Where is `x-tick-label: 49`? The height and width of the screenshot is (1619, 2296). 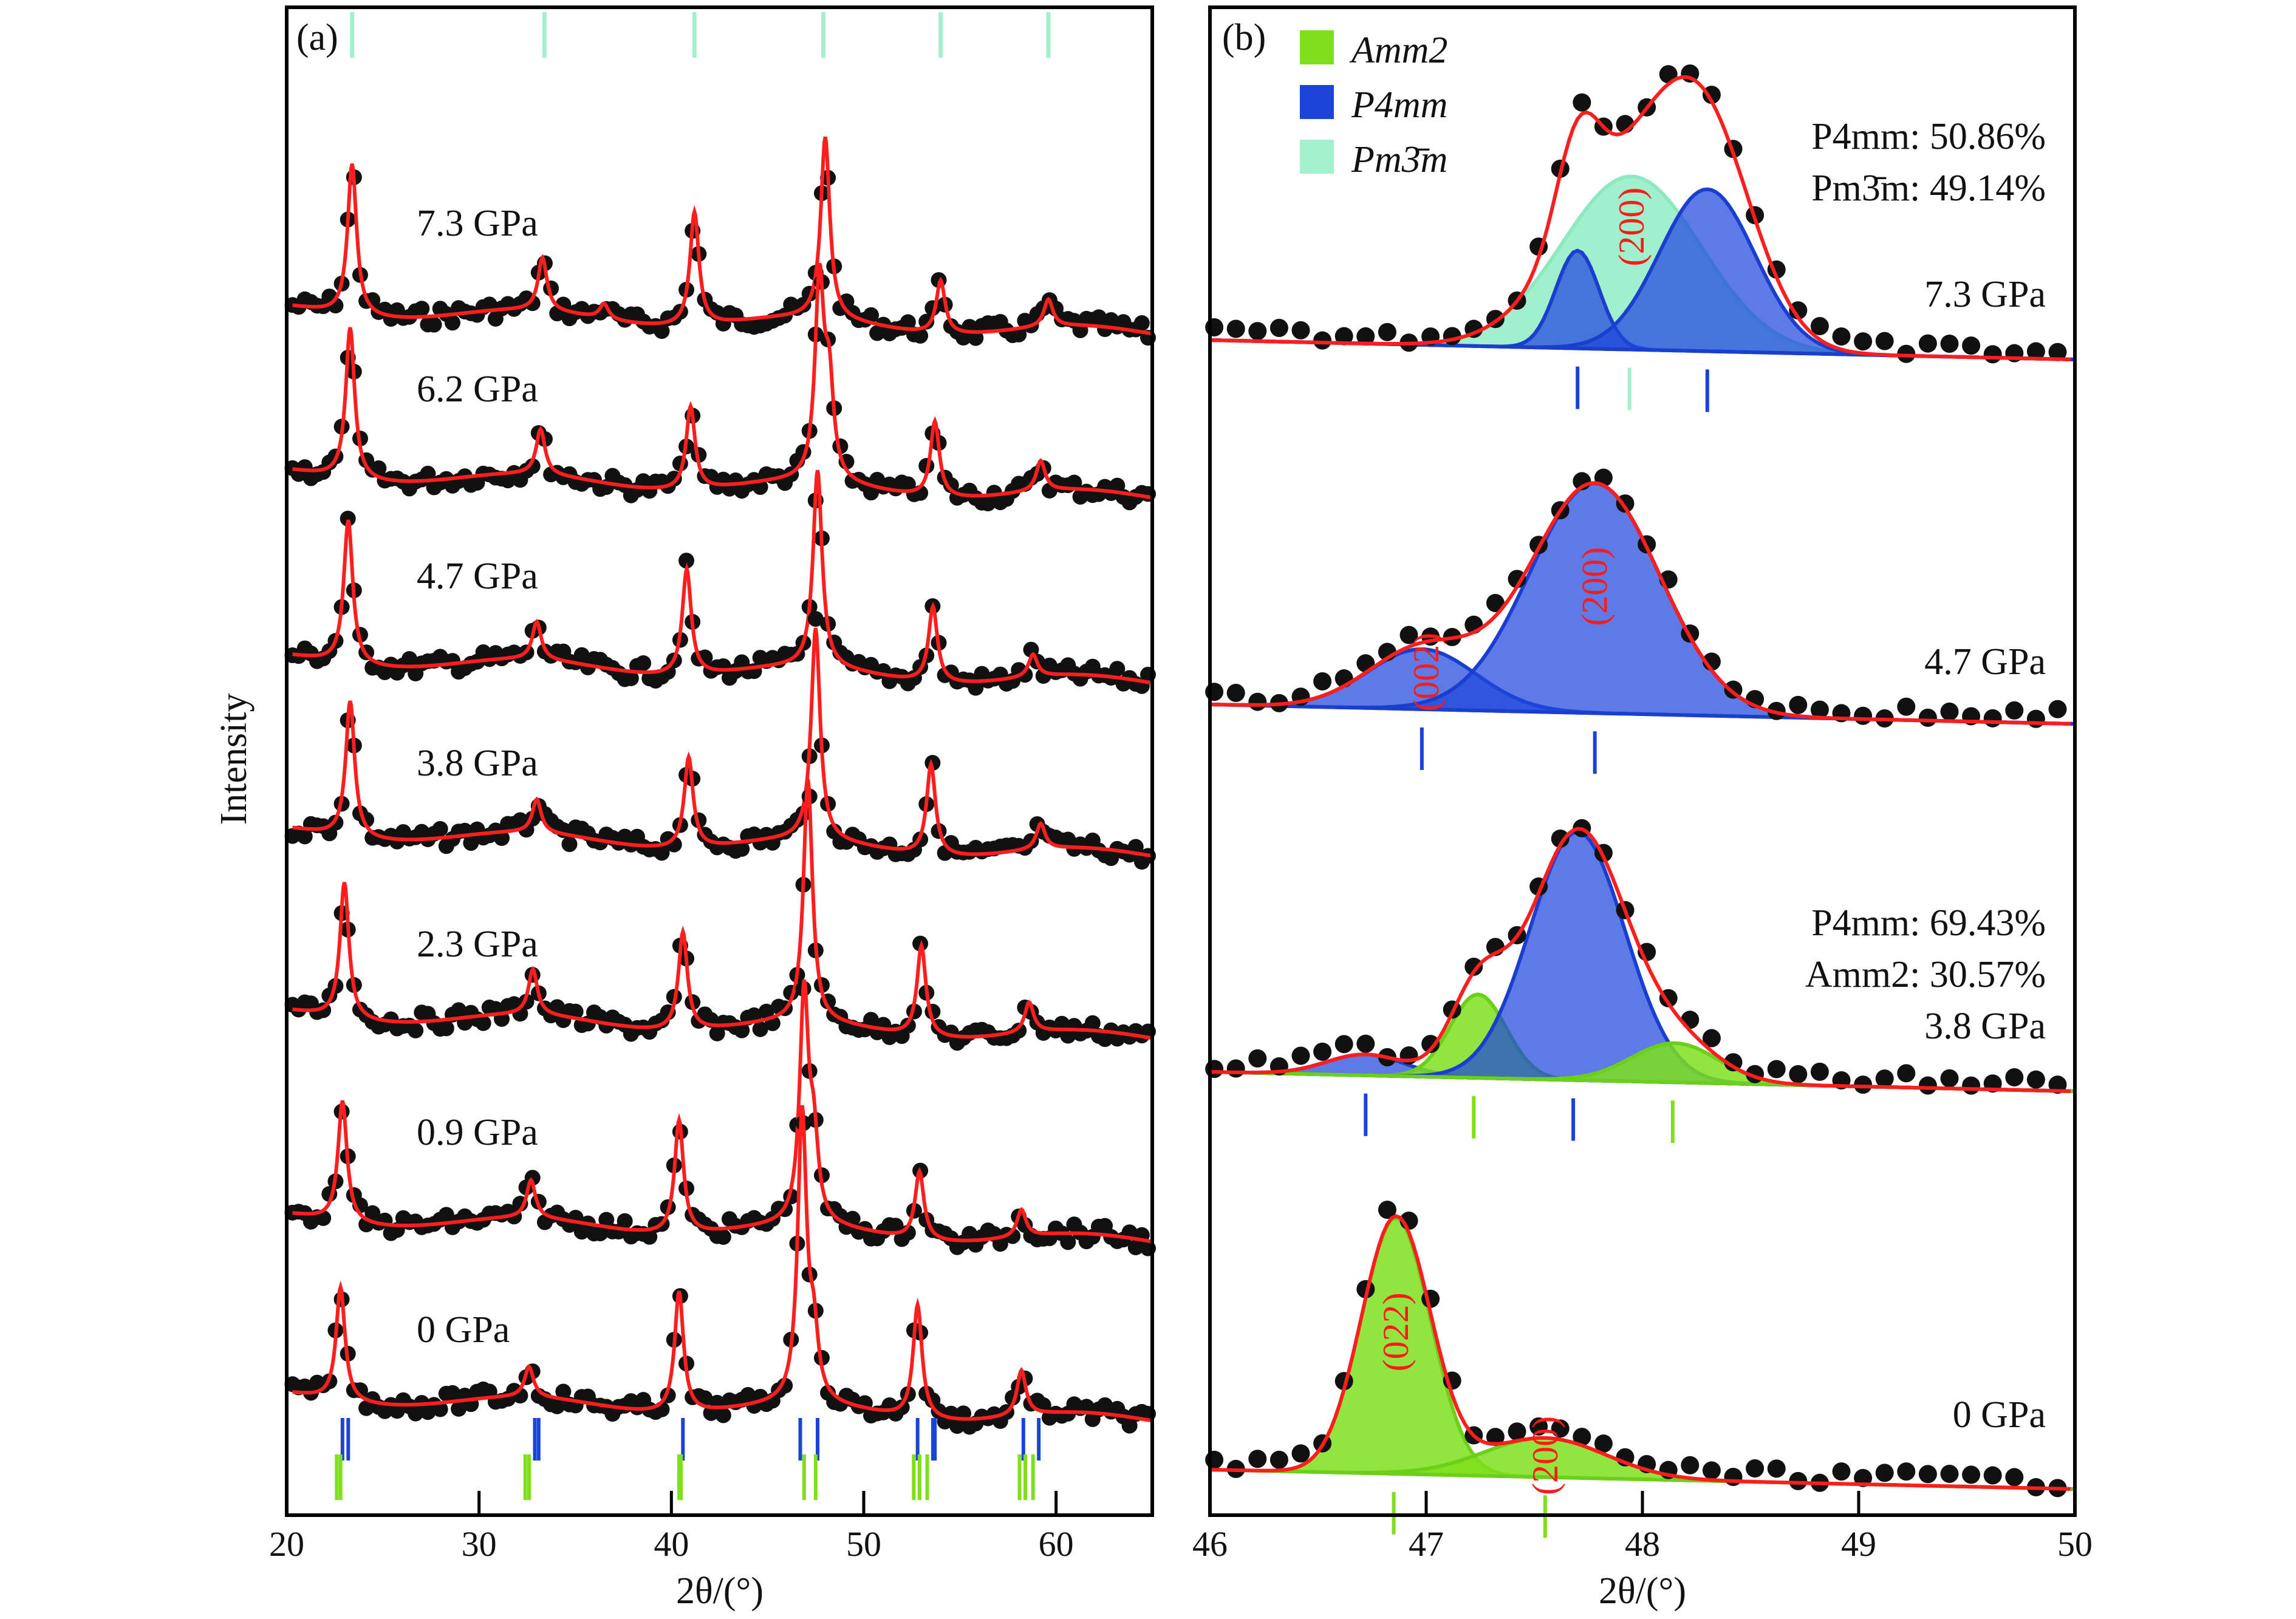
x-tick-label: 49 is located at coordinates (1858, 1544).